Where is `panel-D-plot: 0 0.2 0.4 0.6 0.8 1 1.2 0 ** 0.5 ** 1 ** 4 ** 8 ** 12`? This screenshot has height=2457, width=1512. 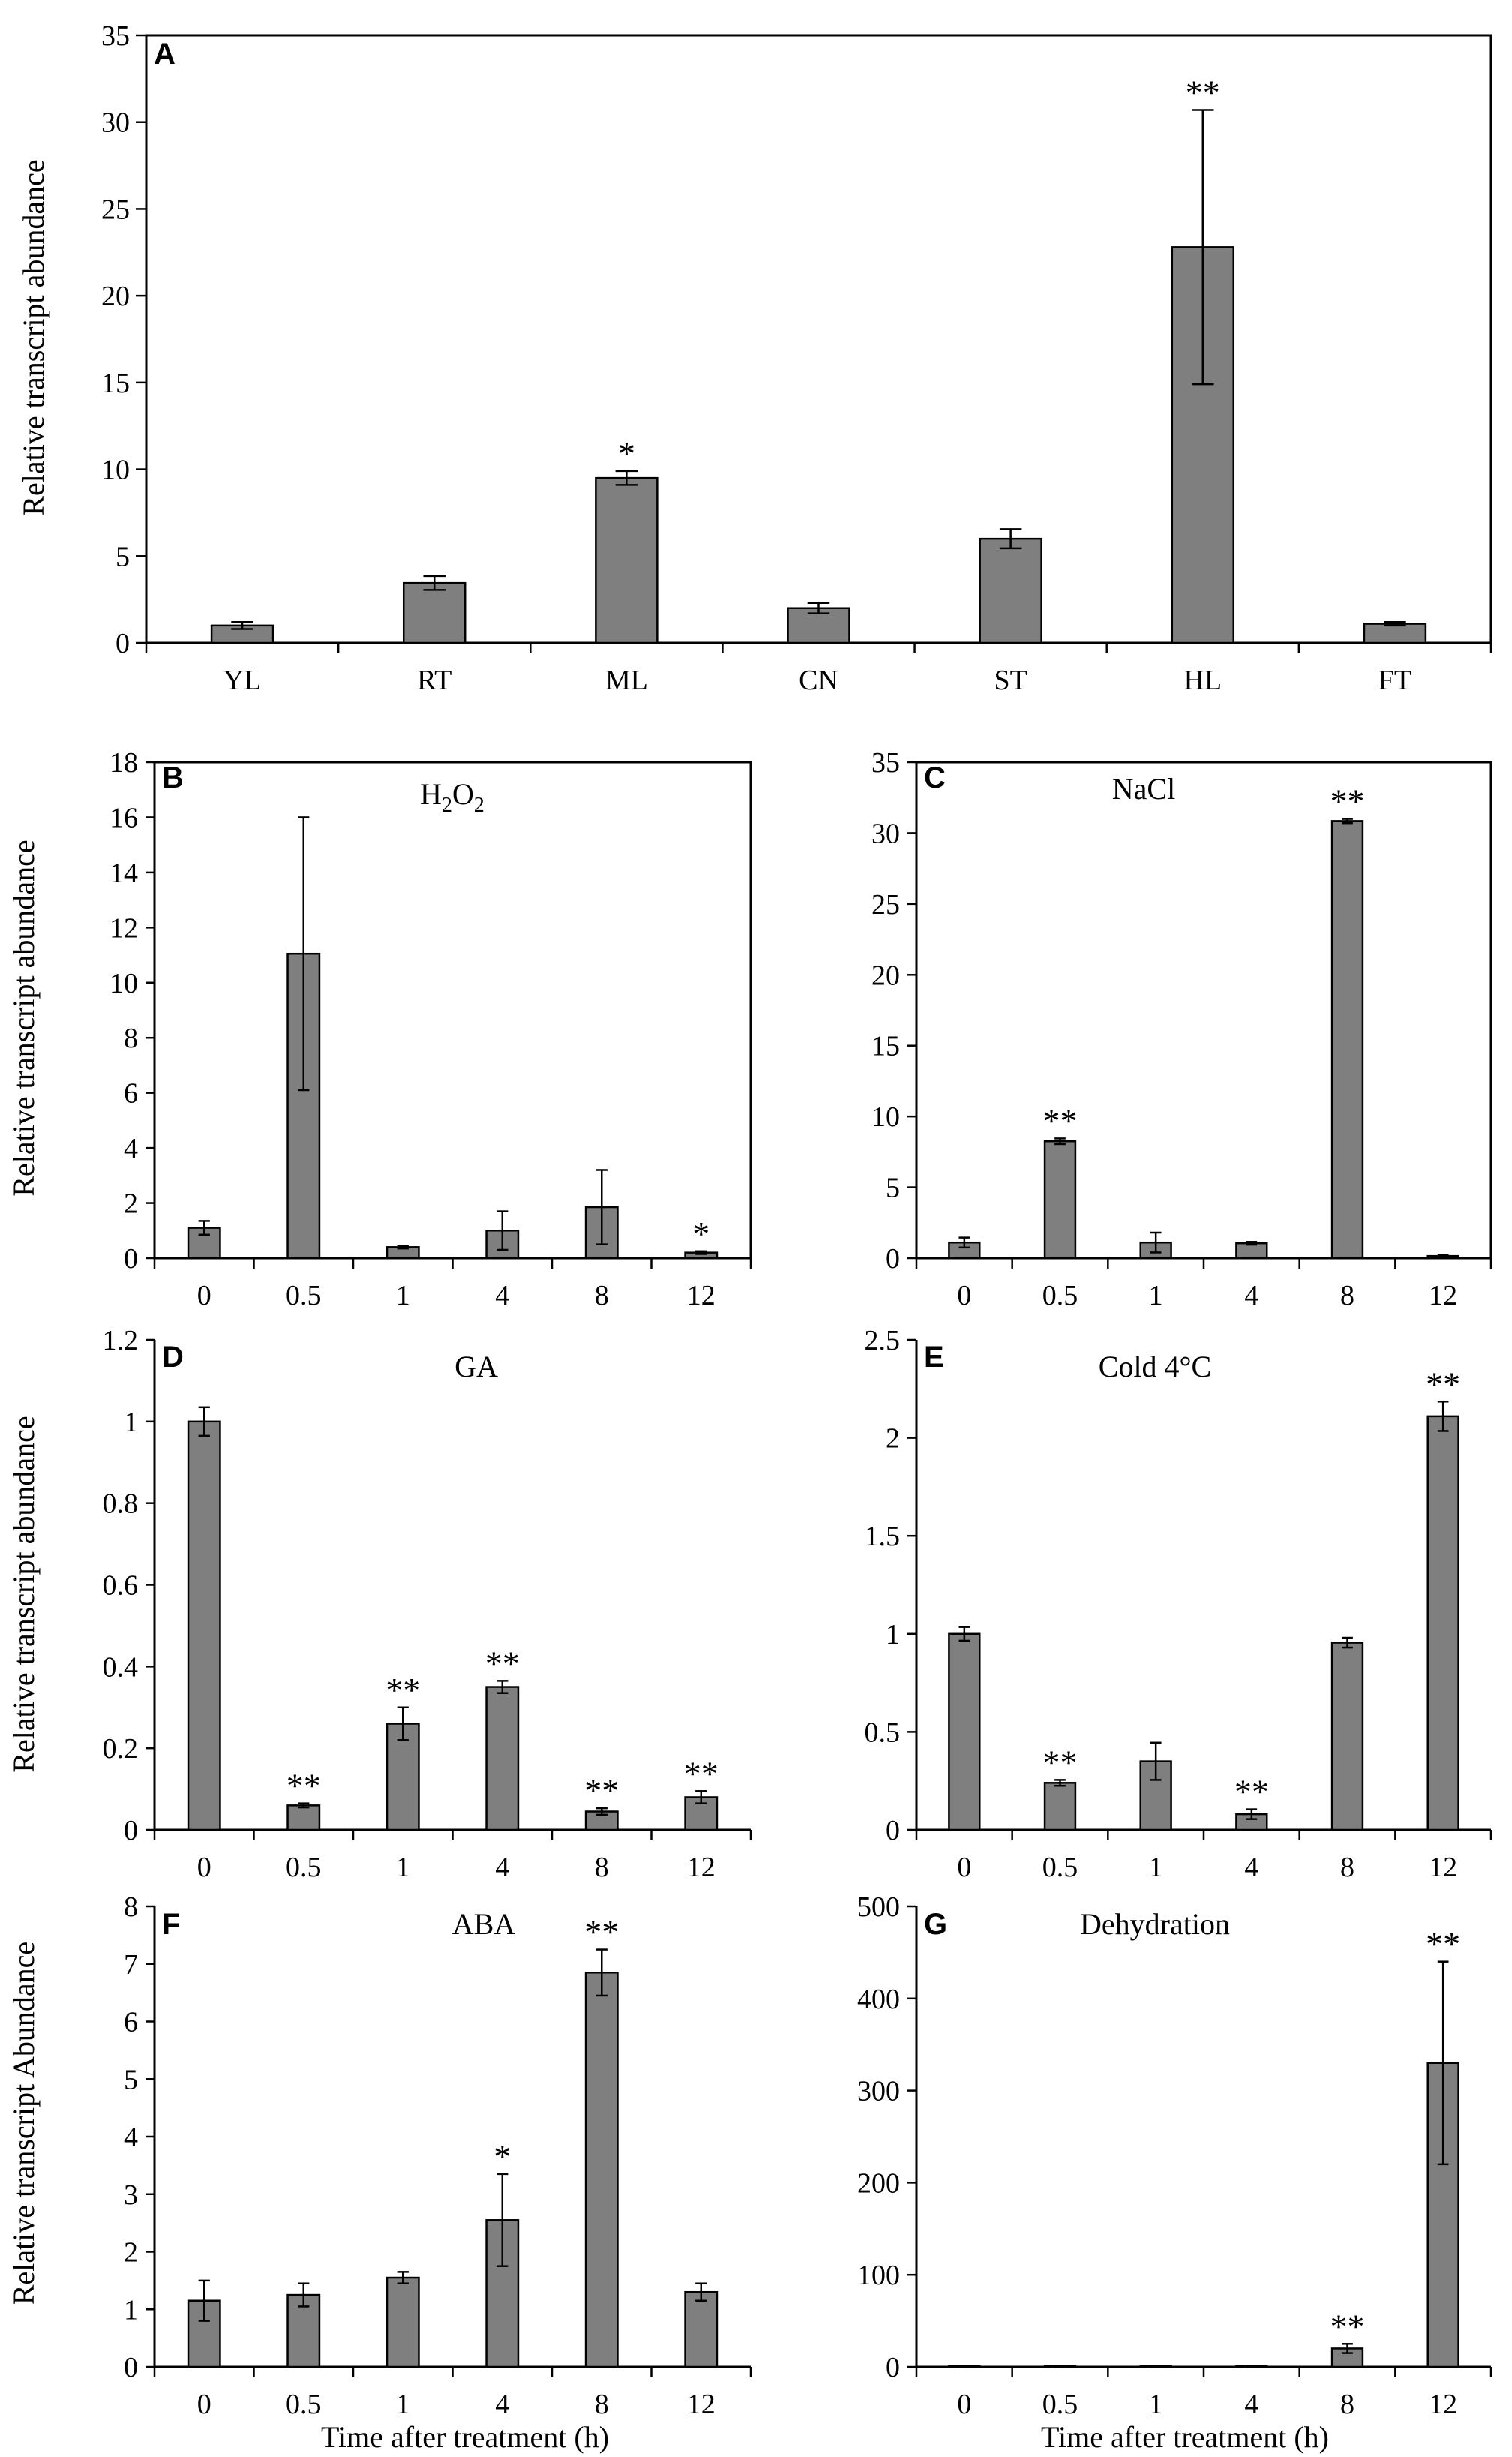
panel-D-plot: 0 0.2 0.4 0.6 0.8 1 1.2 0 ** 0.5 ** 1 ** 4 ** 8 ** 12 is located at coordinates (427, 1604).